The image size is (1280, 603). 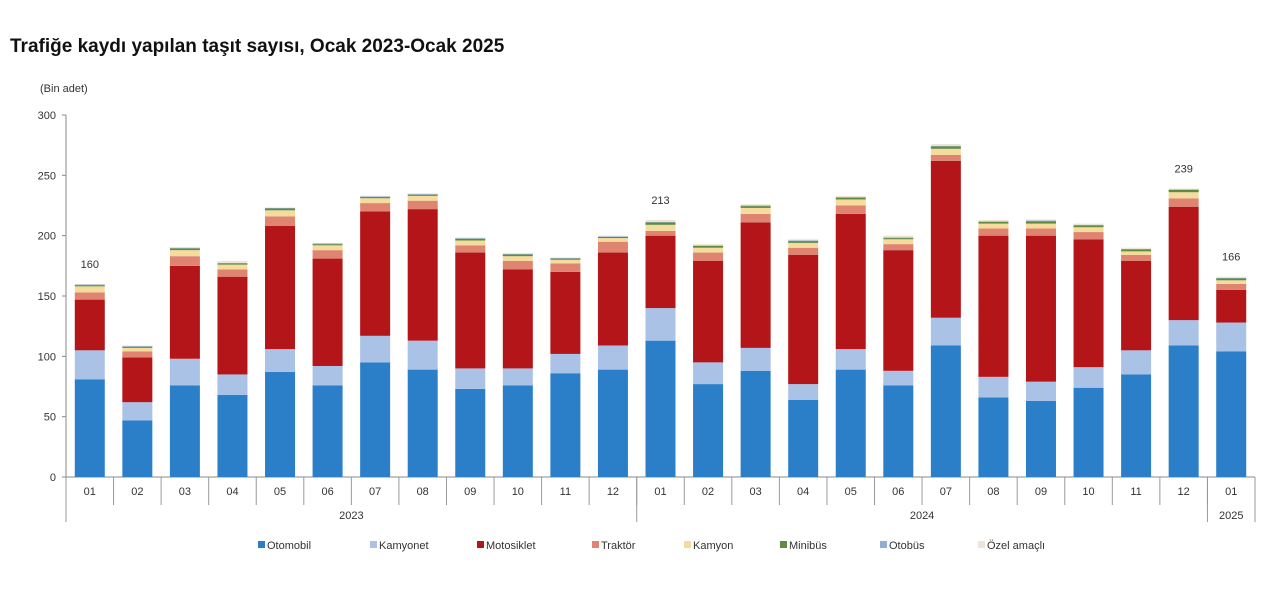 What do you see at coordinates (708, 492) in the screenshot?
I see `x-tick-label: 02` at bounding box center [708, 492].